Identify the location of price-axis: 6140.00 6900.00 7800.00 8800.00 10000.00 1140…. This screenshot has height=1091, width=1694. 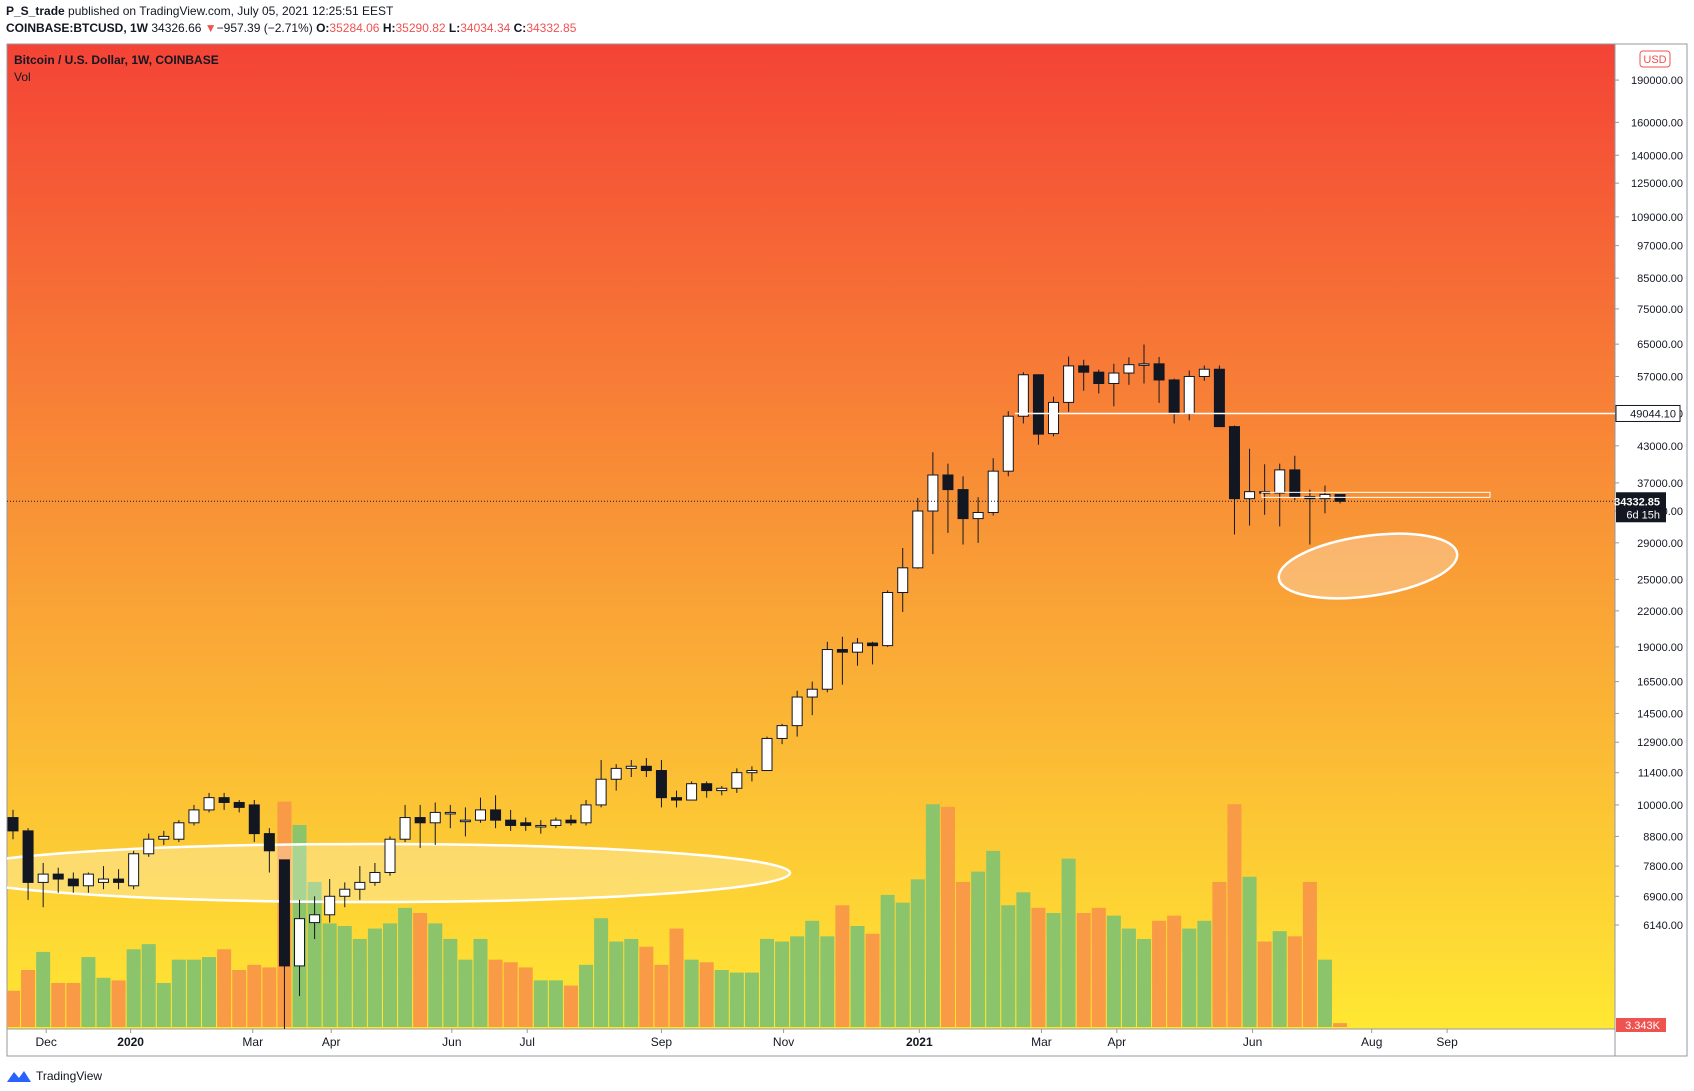
(1648, 553).